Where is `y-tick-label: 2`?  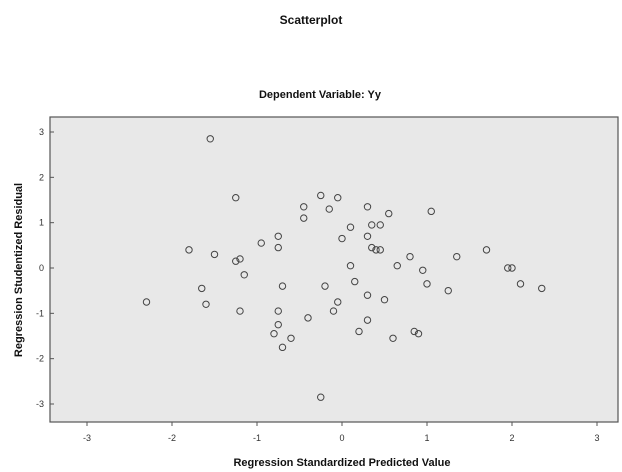 y-tick-label: 2 is located at coordinates (41, 177).